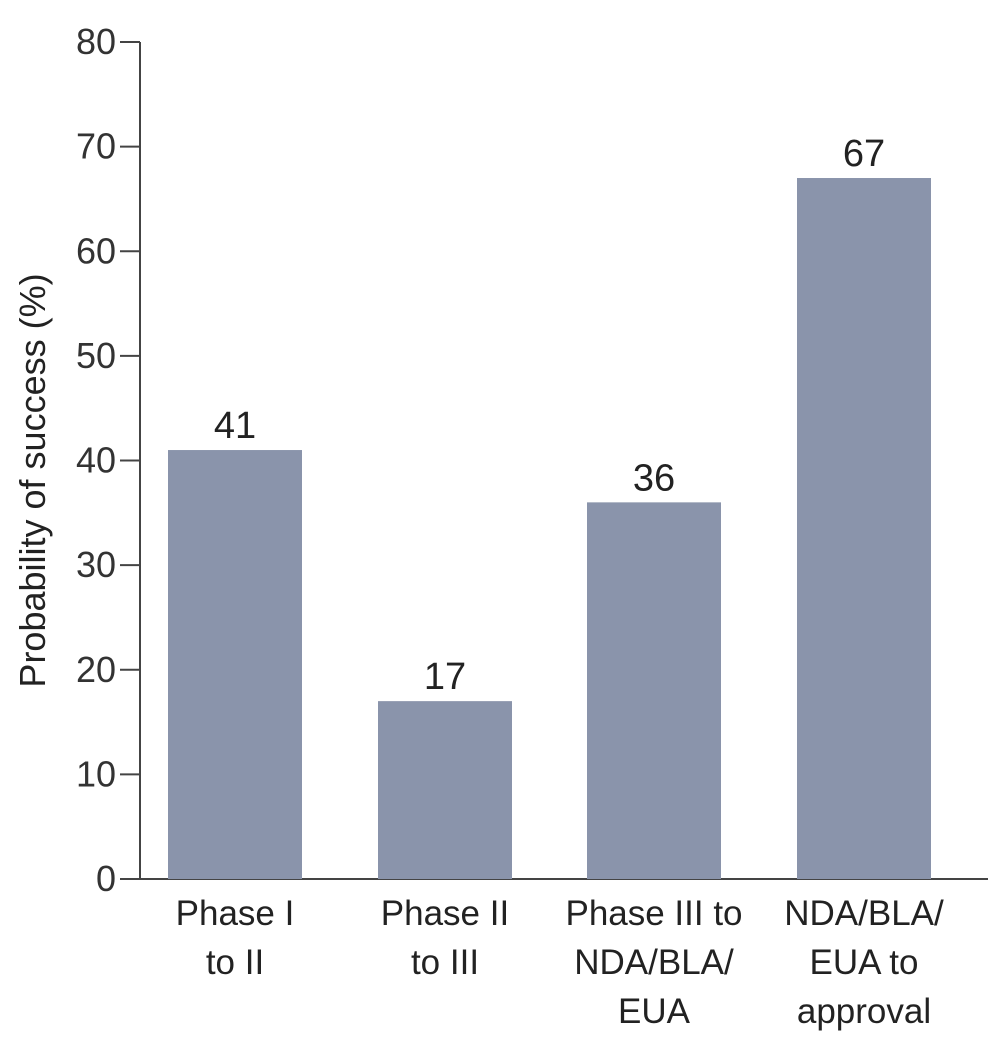 This screenshot has height=1040, width=1000. I want to click on y-axis-title: Probability of success (%), so click(32, 480).